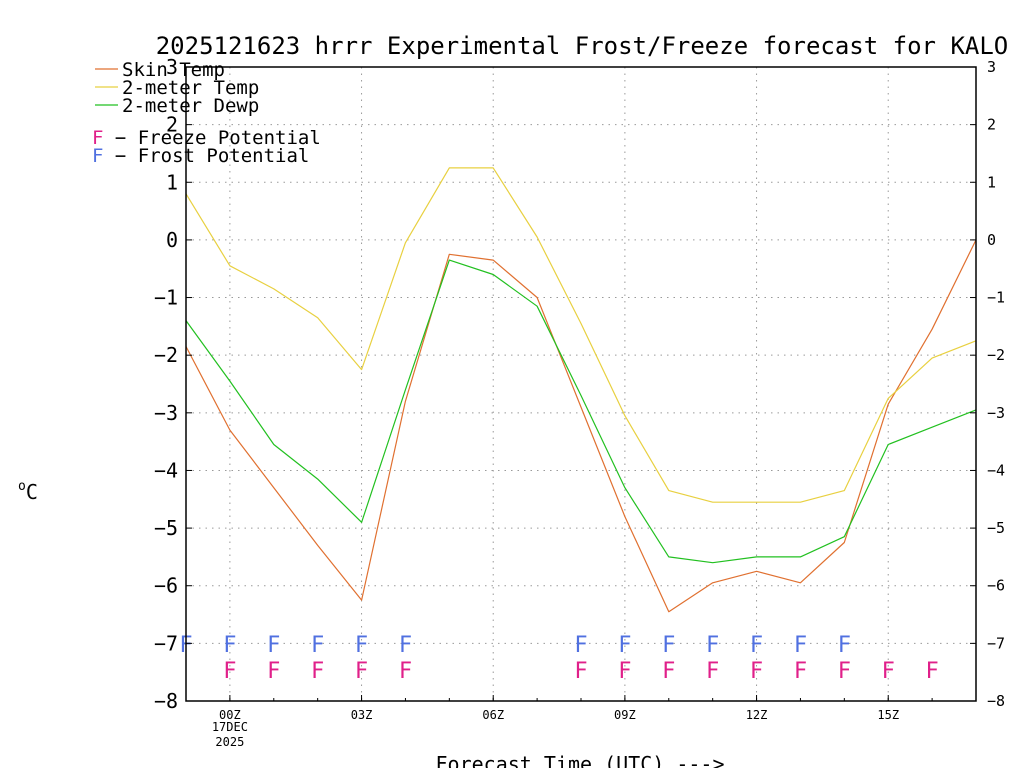 This screenshot has height=772, width=1024. What do you see at coordinates (580, 760) in the screenshot?
I see `x-axis-label: Forecast Time (UTC) --->` at bounding box center [580, 760].